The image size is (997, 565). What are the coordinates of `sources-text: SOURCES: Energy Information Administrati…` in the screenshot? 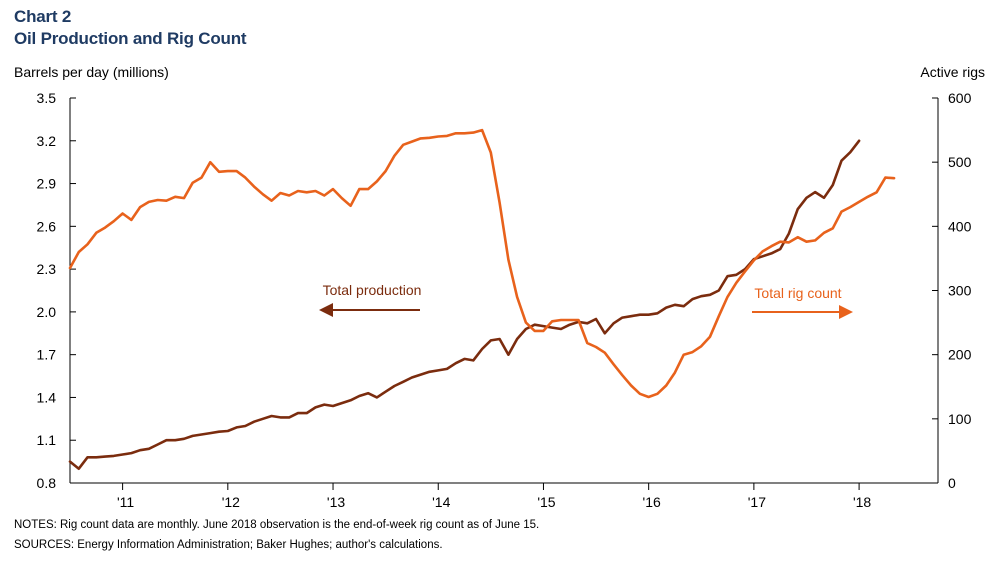 It's located at (228, 545).